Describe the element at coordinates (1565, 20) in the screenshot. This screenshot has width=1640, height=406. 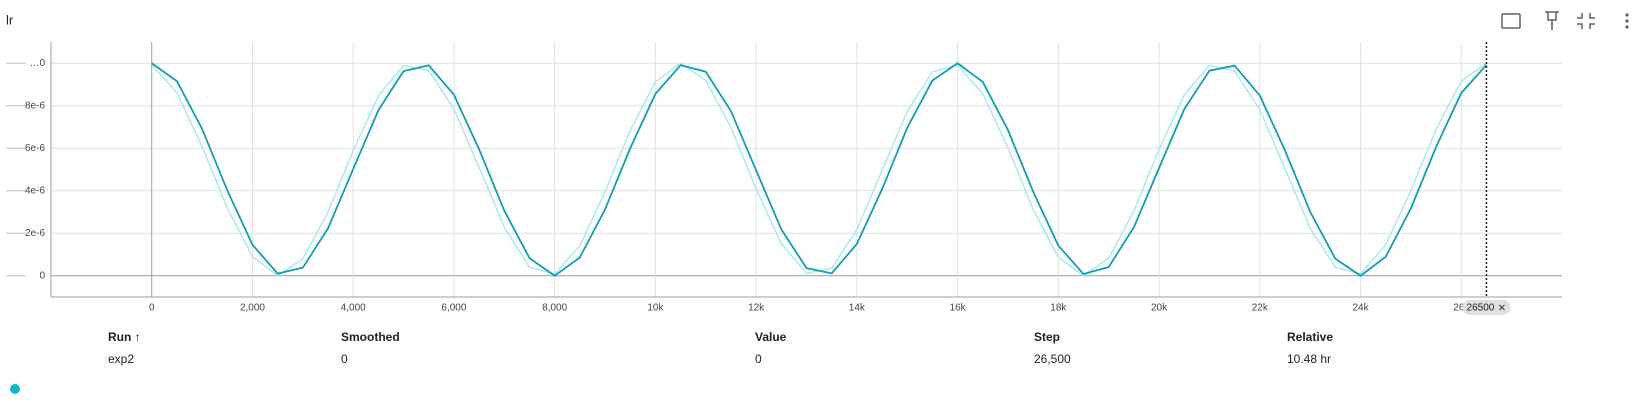
I see `toolbar` at that location.